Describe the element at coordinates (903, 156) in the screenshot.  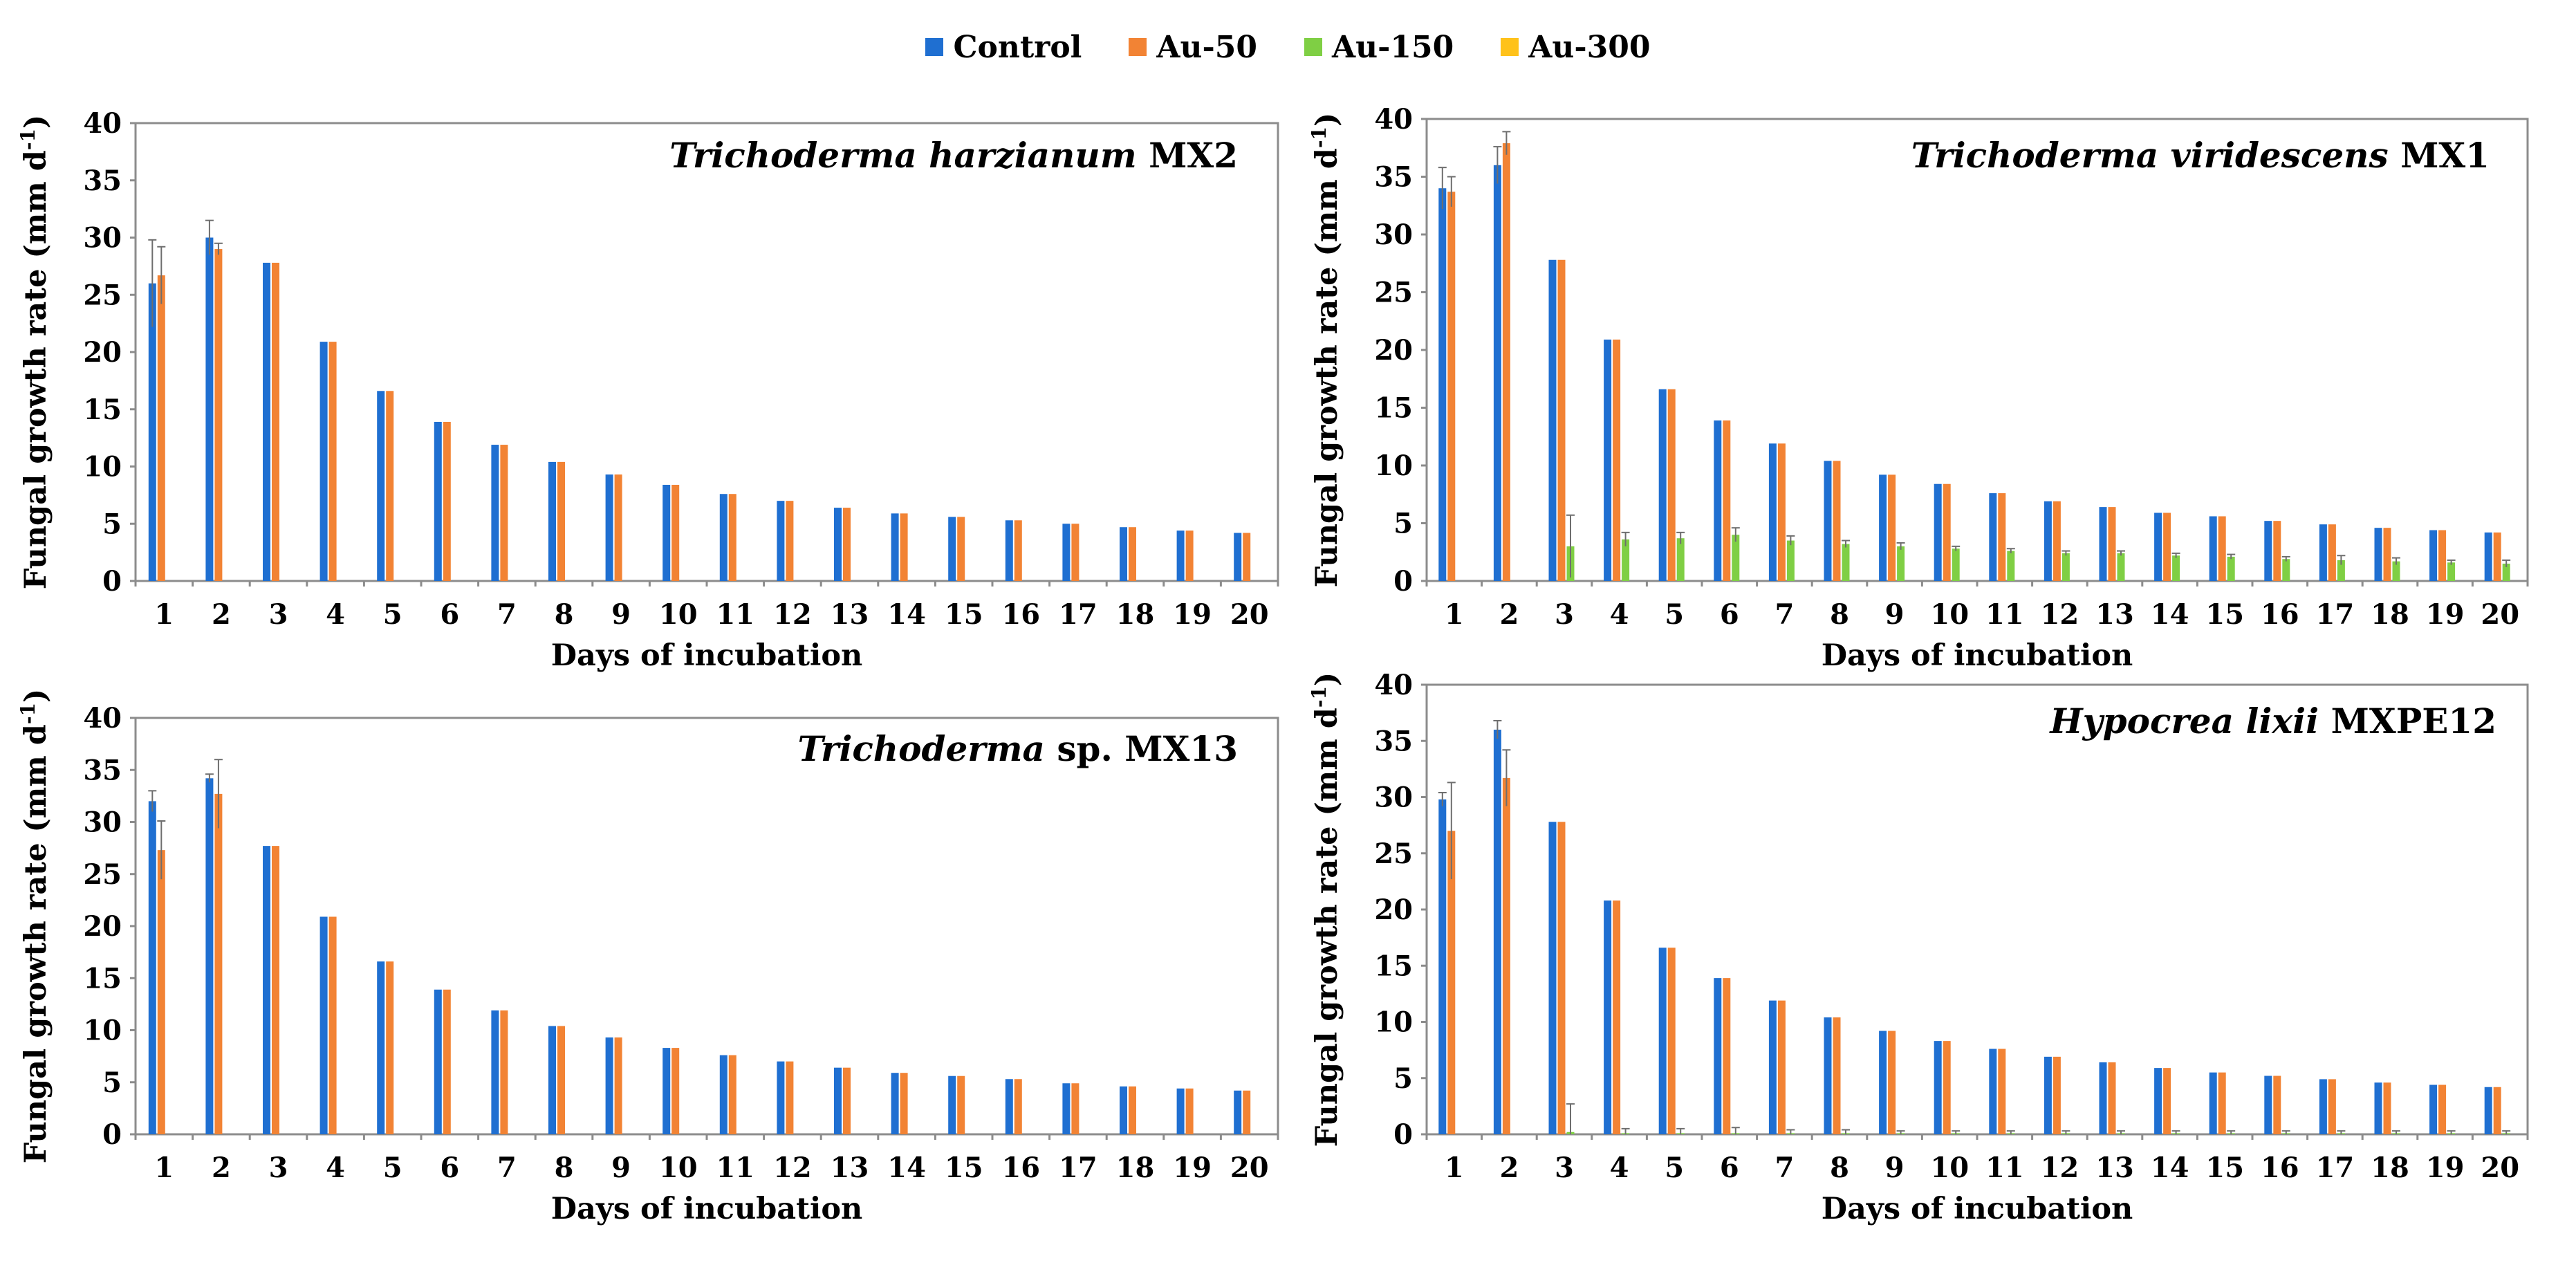
I see `chart-title-species: Trichoderma harzianum` at that location.